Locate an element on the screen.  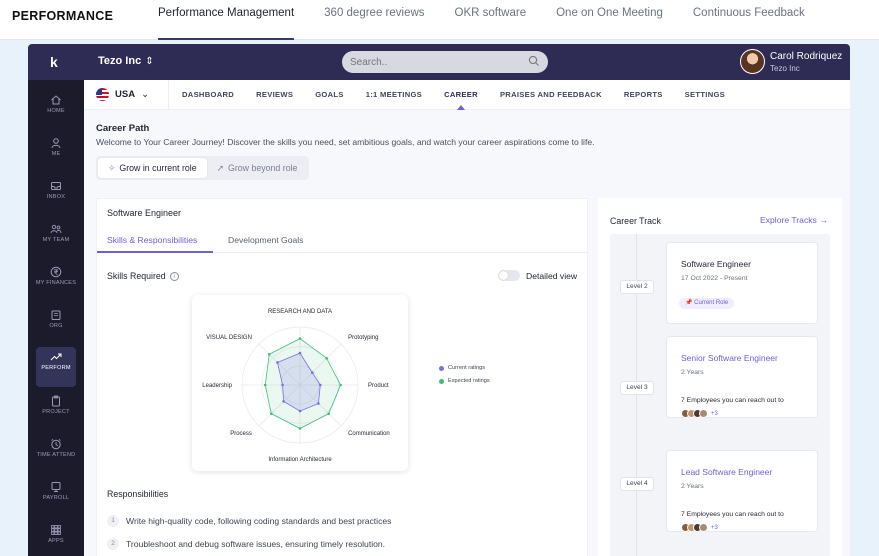
radar-axis-label: Leadership is located at coordinates (217, 386).